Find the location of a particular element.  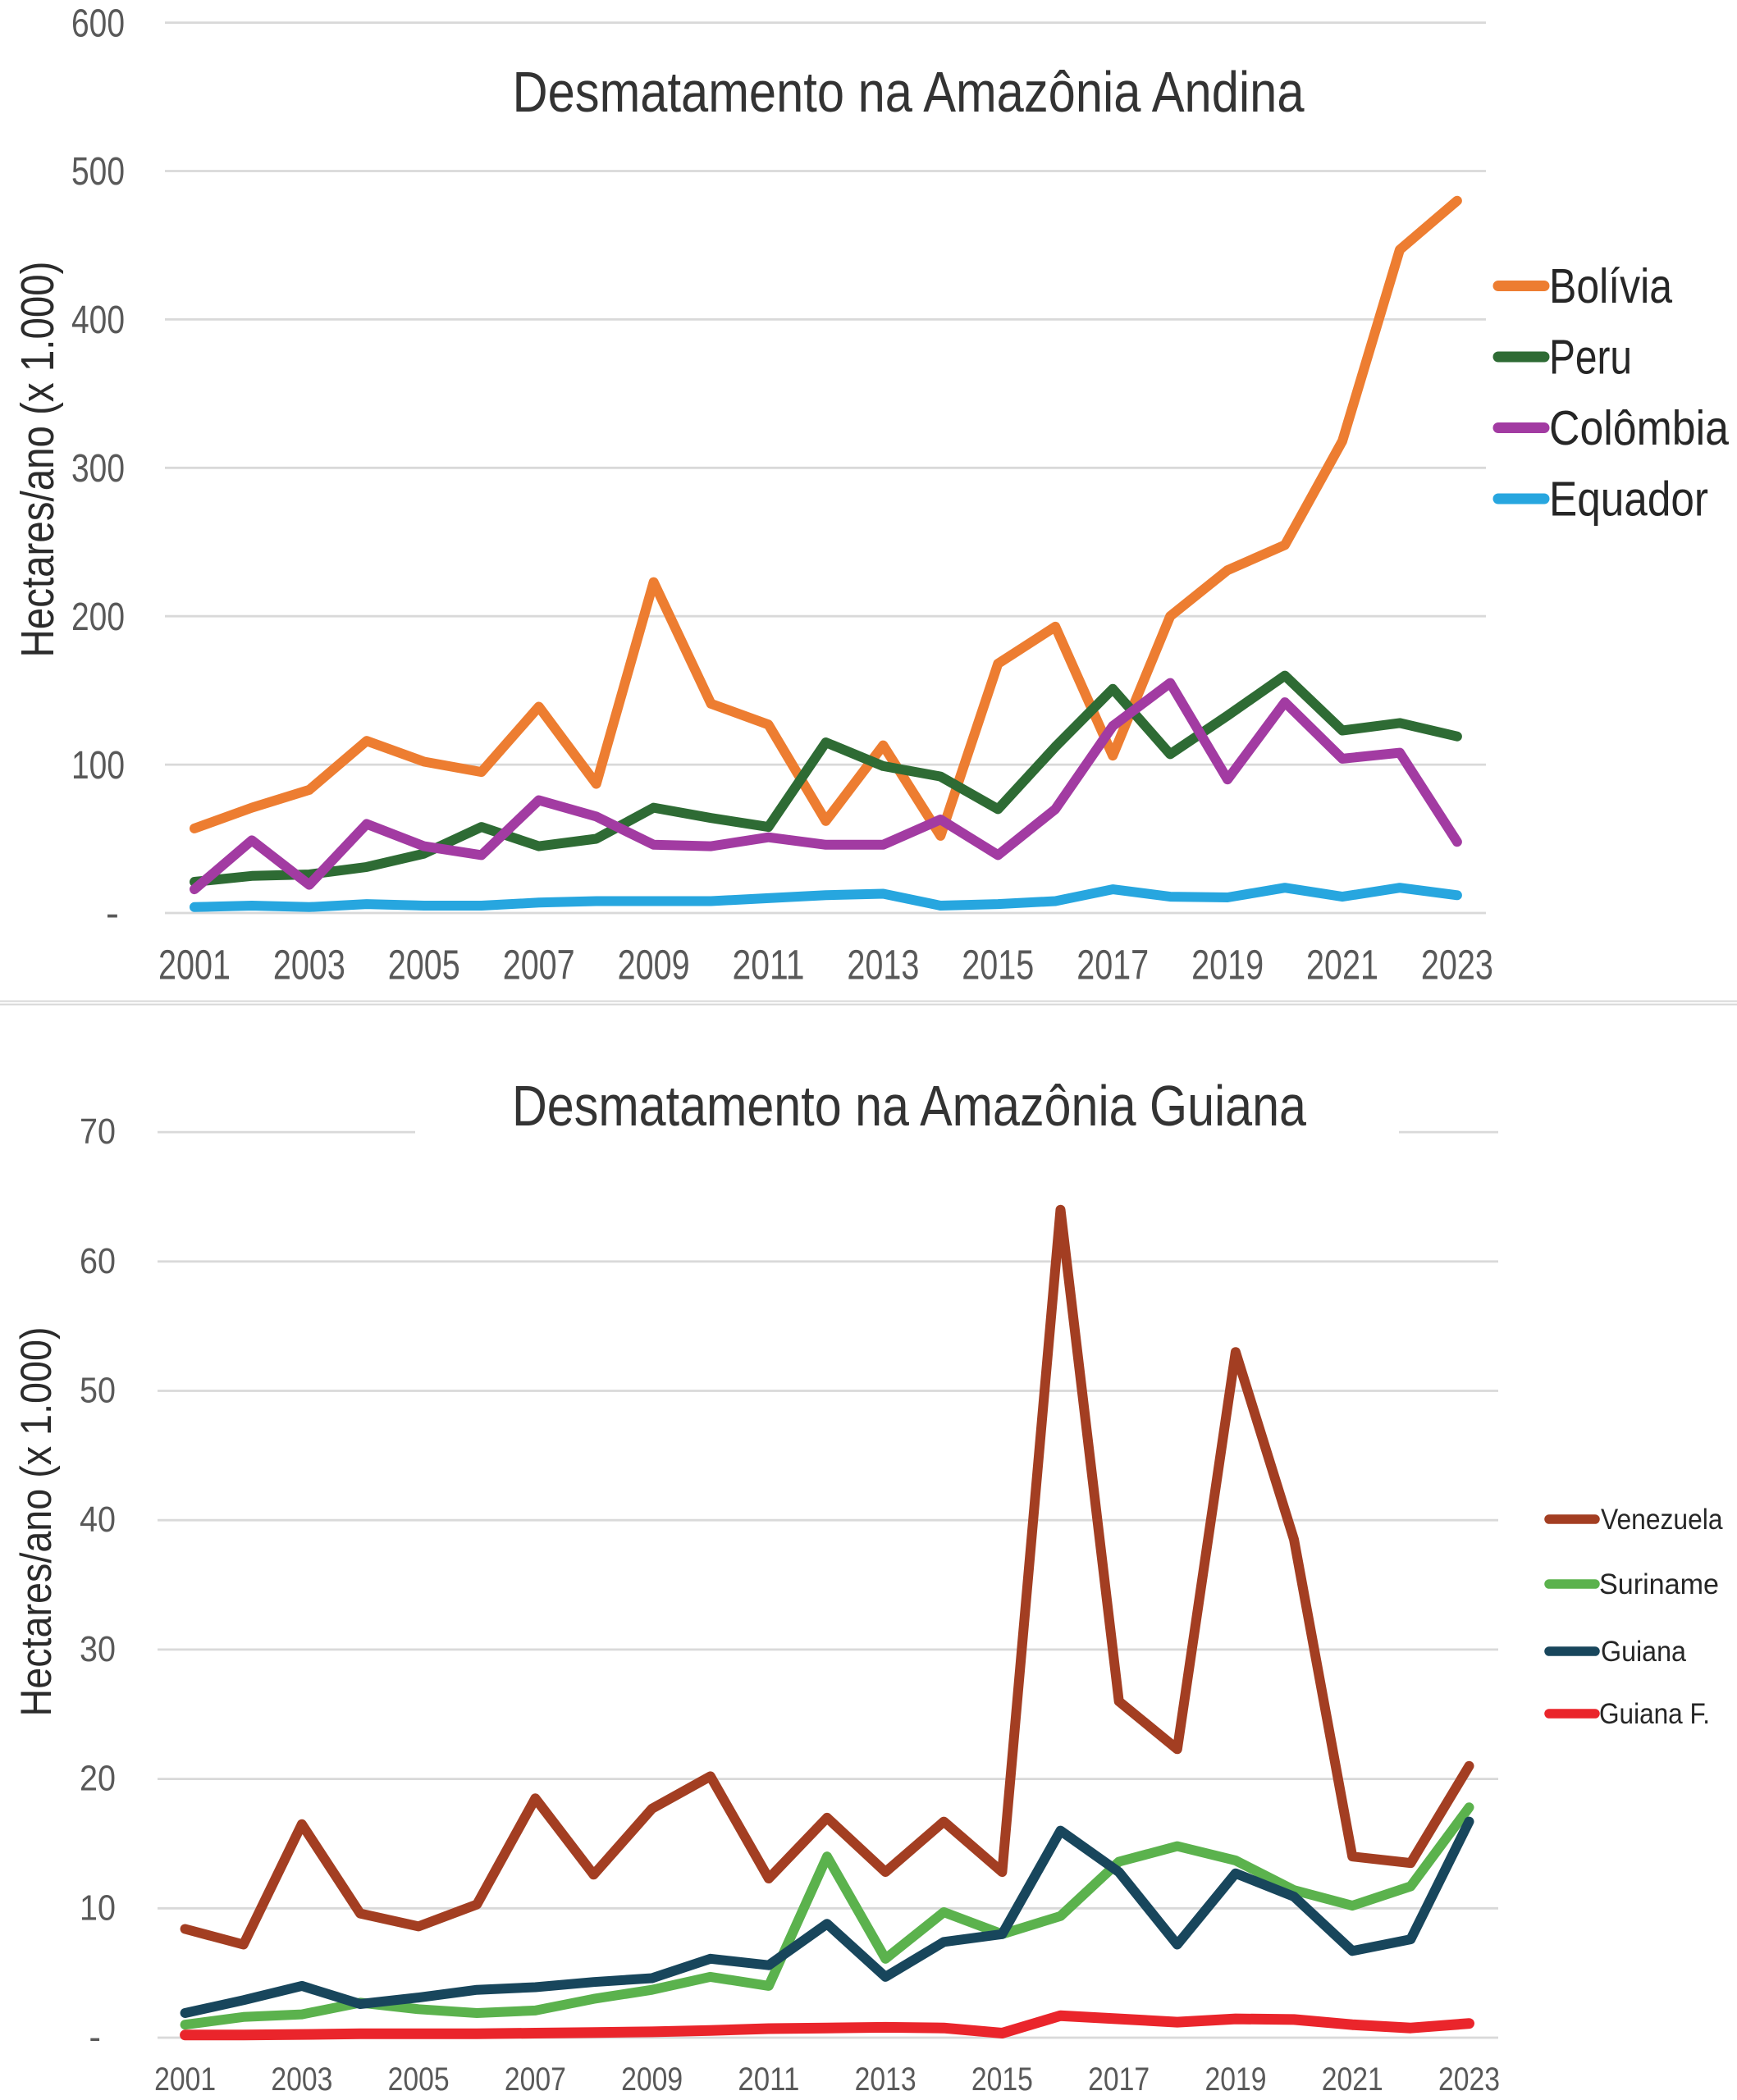

svg-text: 400 is located at coordinates (98, 320).